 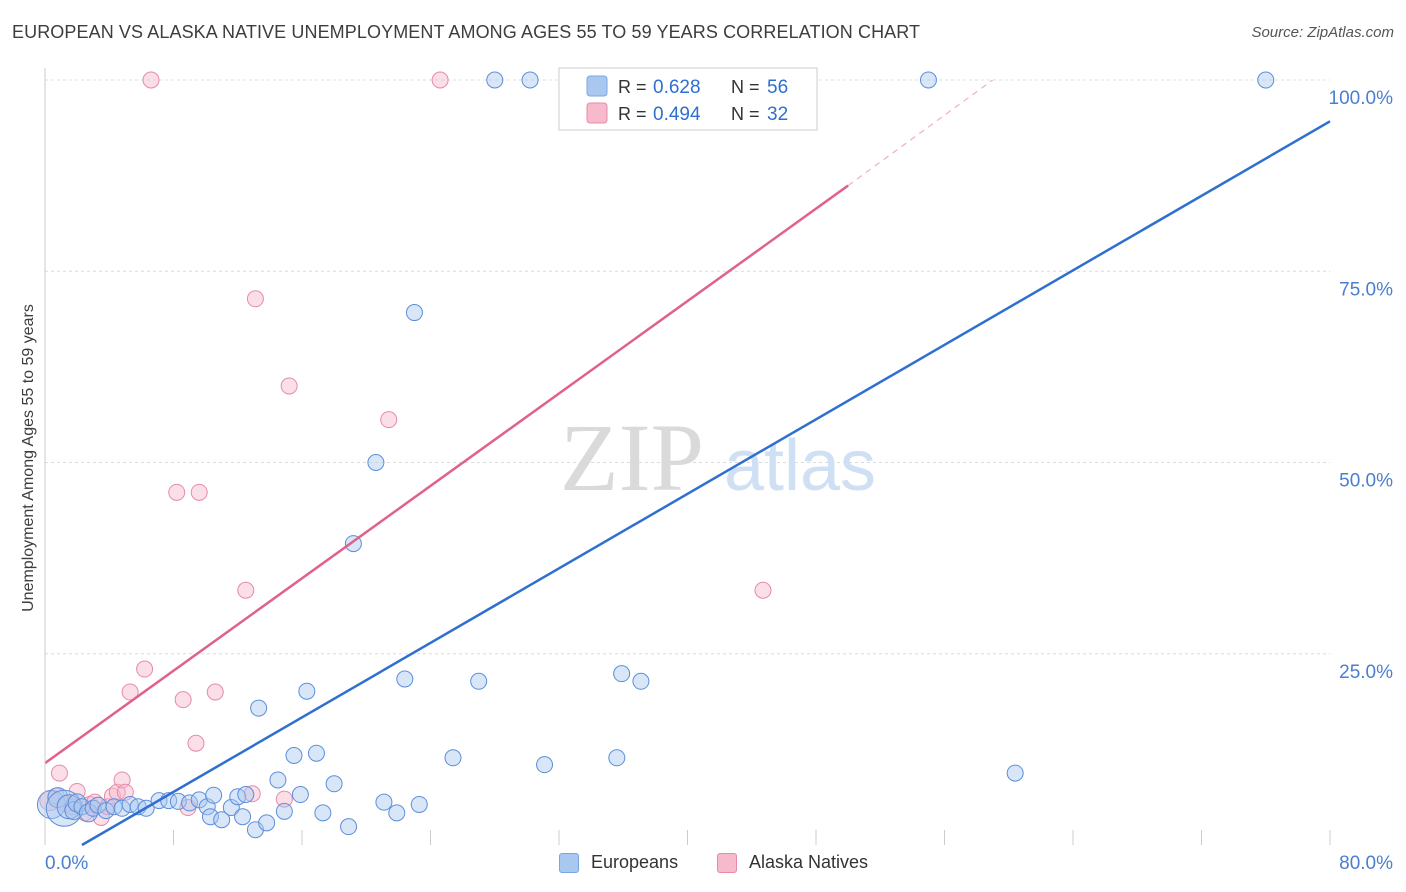 What do you see at coordinates (920, 133) in the screenshot?
I see `alaska-natives-trend-extension` at bounding box center [920, 133].